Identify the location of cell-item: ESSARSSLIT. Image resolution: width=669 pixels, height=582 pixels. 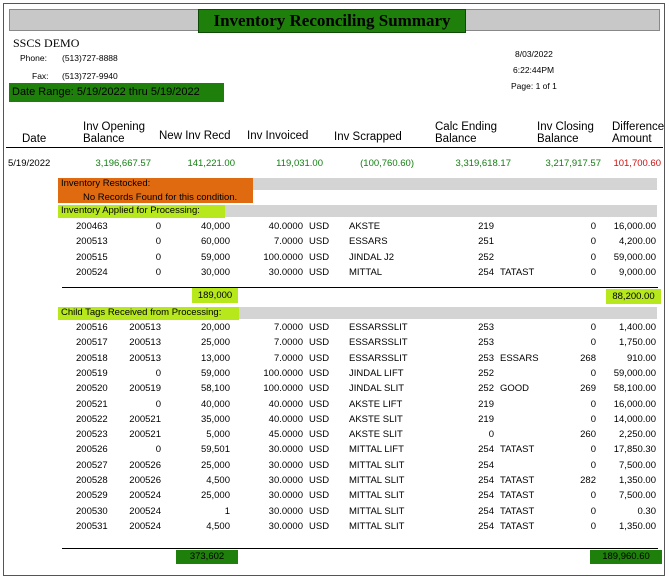
(378, 358).